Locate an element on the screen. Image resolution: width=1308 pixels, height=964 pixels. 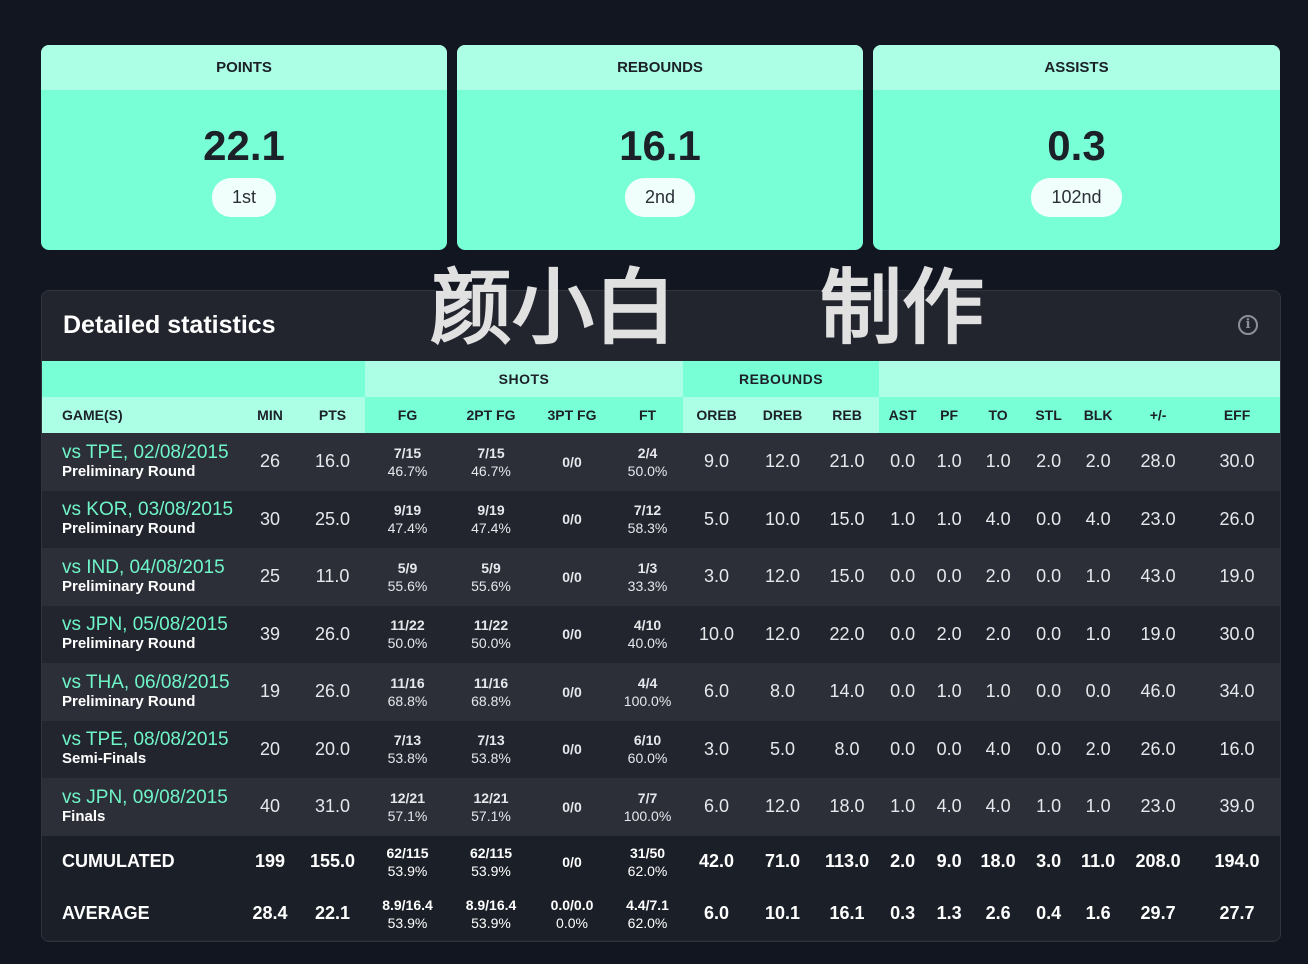
stat-cell: 16.1 is located at coordinates (847, 913).